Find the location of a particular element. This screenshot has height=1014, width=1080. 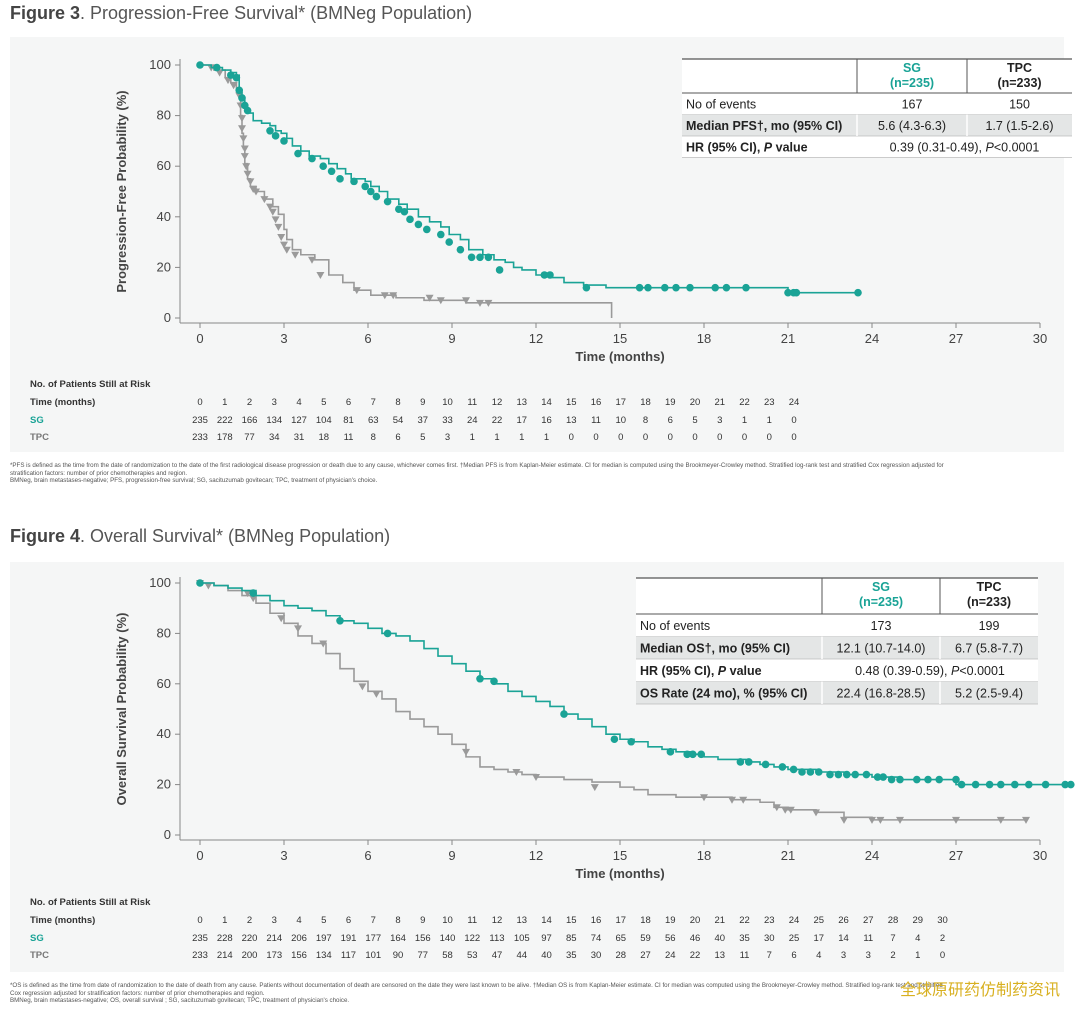

x-tick-label: 15 is located at coordinates (620, 338).